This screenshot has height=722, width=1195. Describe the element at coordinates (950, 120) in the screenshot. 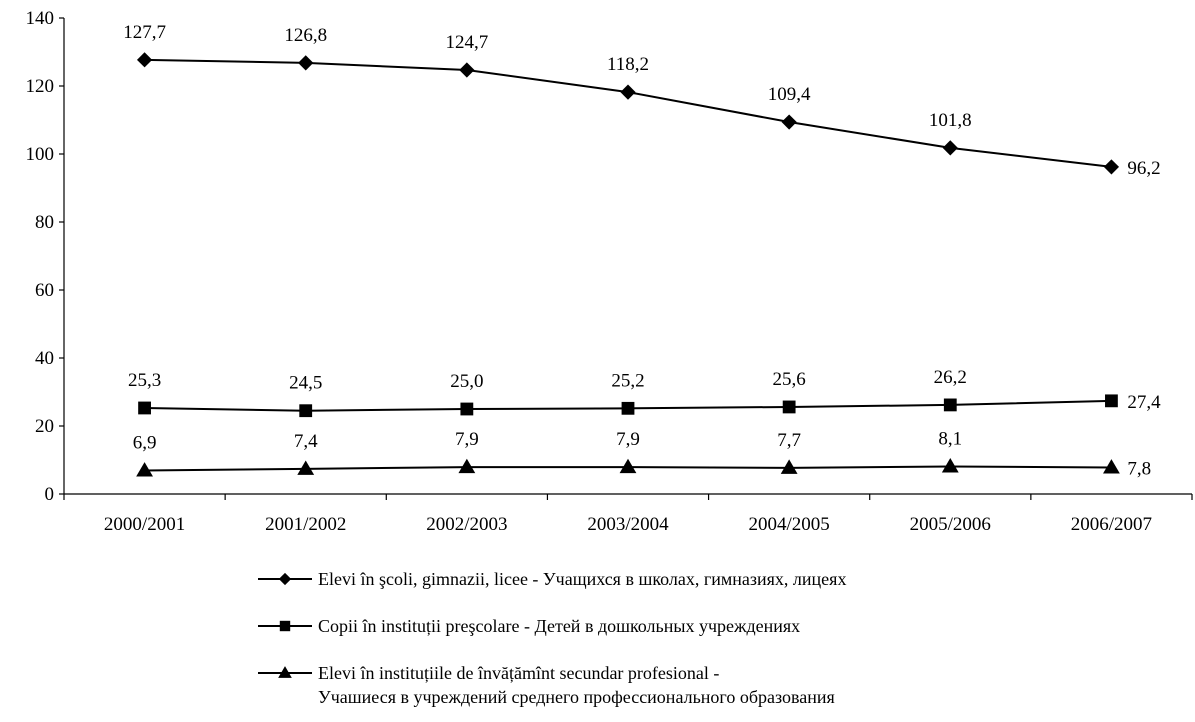

I see `data-label: 101,8` at that location.